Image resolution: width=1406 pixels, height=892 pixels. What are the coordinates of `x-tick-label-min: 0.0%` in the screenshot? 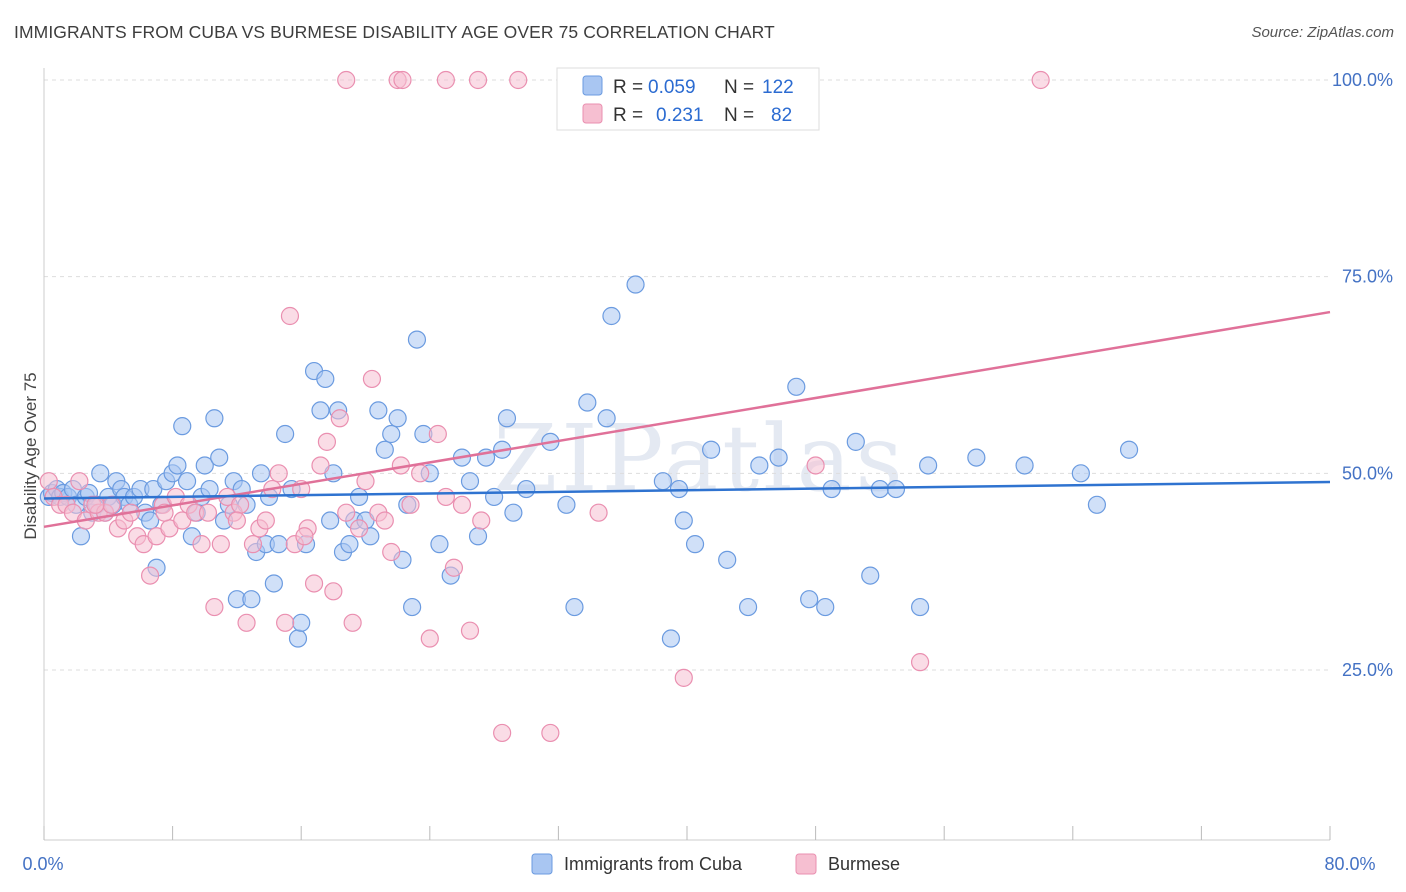 It's located at (42, 864).